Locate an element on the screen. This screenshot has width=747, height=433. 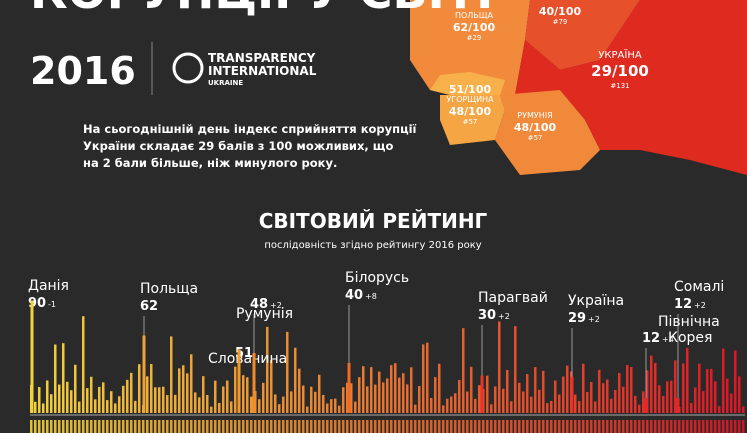
country-change: +2 is located at coordinates (504, 316).